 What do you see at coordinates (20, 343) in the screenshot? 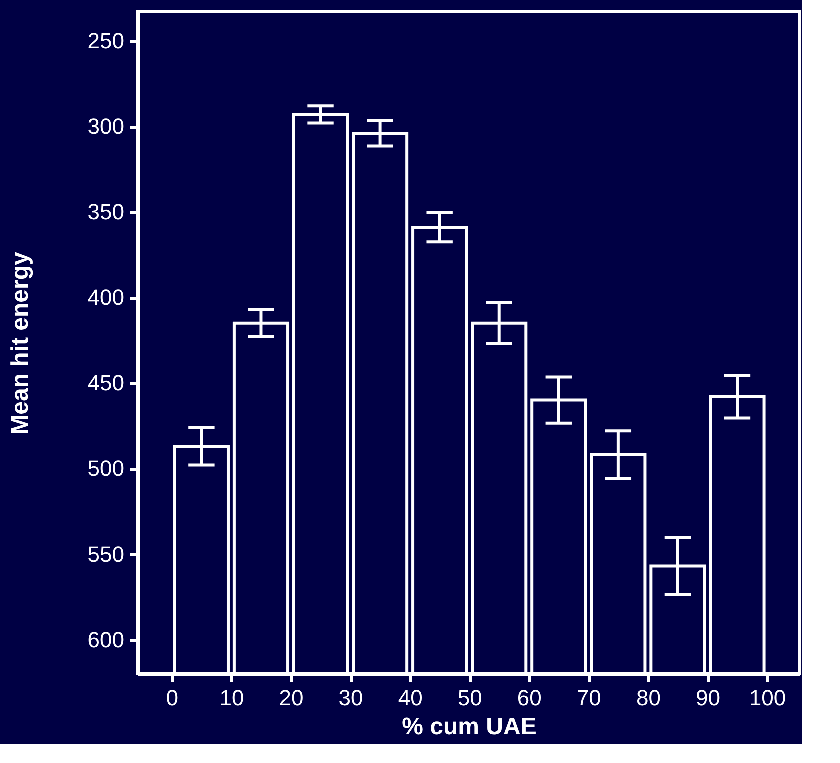
I see `y-axis-title: Mean hit energy` at bounding box center [20, 343].